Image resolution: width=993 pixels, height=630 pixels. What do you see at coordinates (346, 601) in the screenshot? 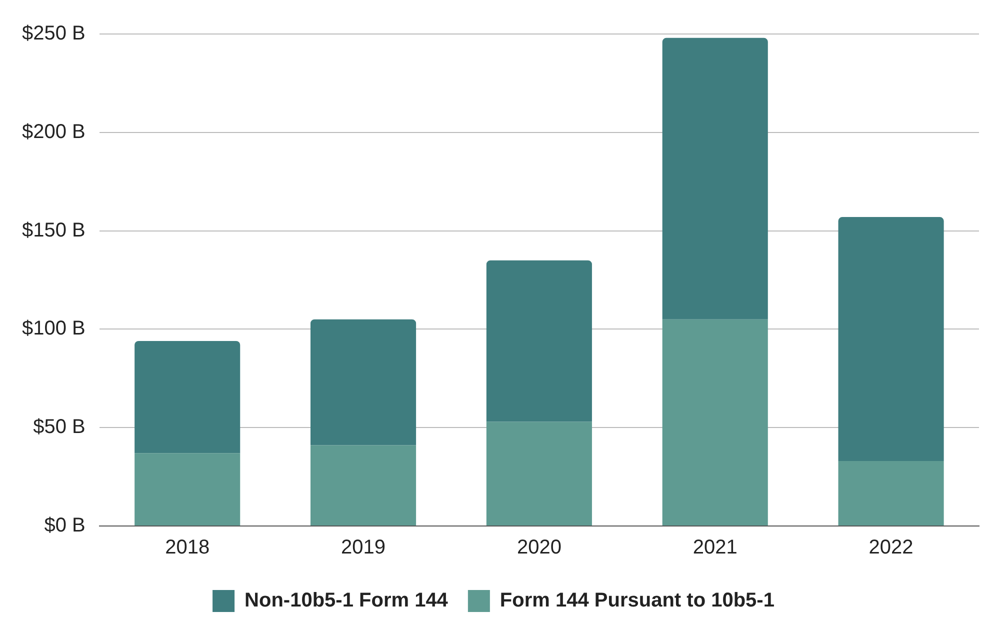
I see `legend-label: Non-10b5-1 Form 144` at bounding box center [346, 601].